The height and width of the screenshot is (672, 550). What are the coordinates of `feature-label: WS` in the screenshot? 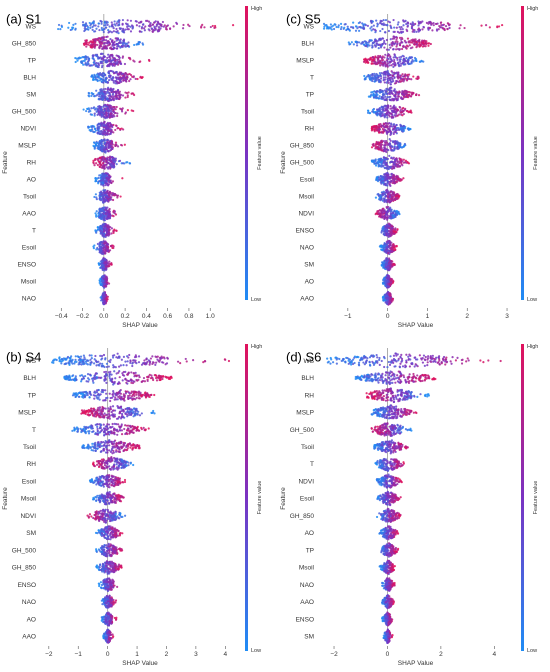 It's located at (31, 27).